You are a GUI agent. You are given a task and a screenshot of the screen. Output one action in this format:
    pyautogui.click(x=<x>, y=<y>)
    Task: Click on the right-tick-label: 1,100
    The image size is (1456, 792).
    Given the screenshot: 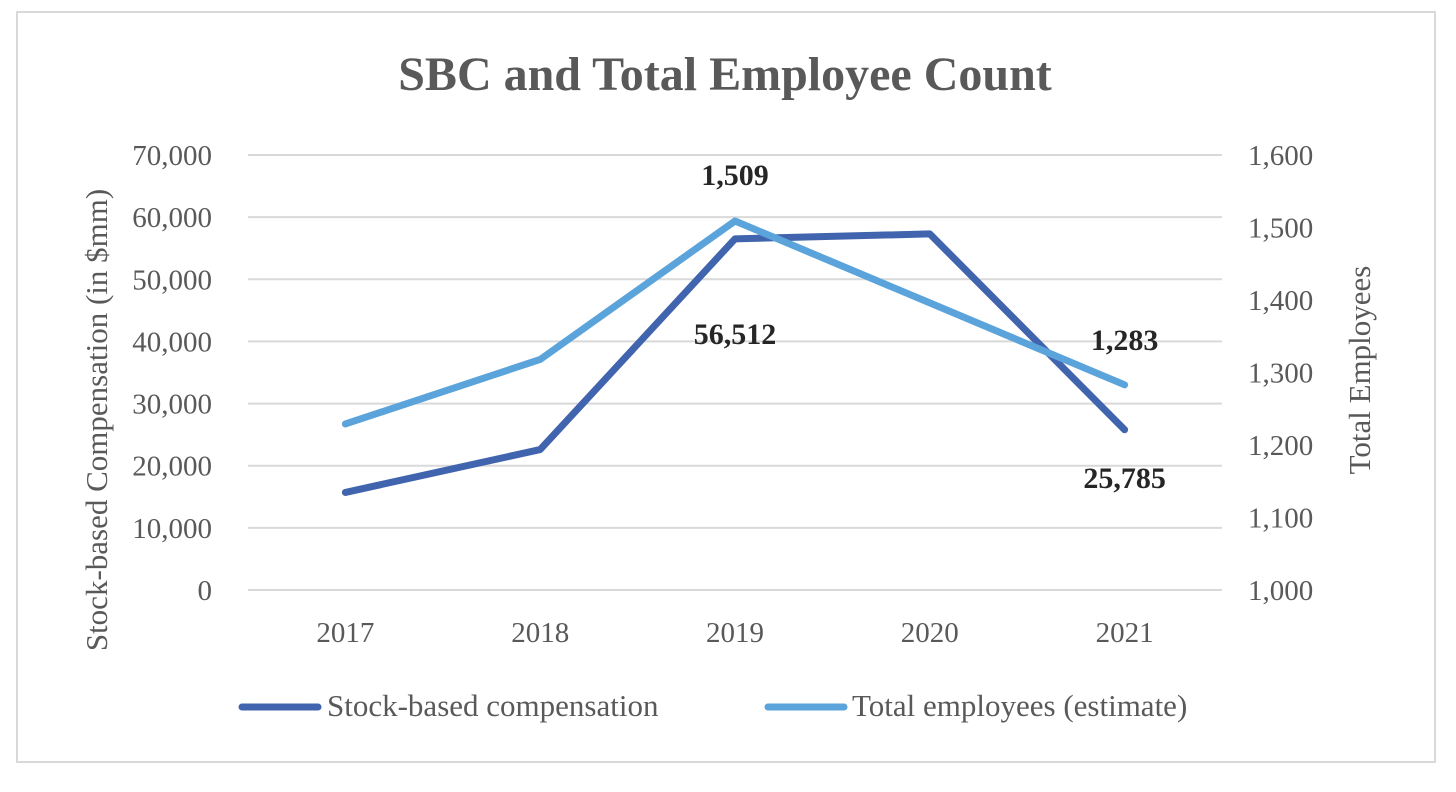 What is the action you would take?
    pyautogui.click(x=1280, y=519)
    